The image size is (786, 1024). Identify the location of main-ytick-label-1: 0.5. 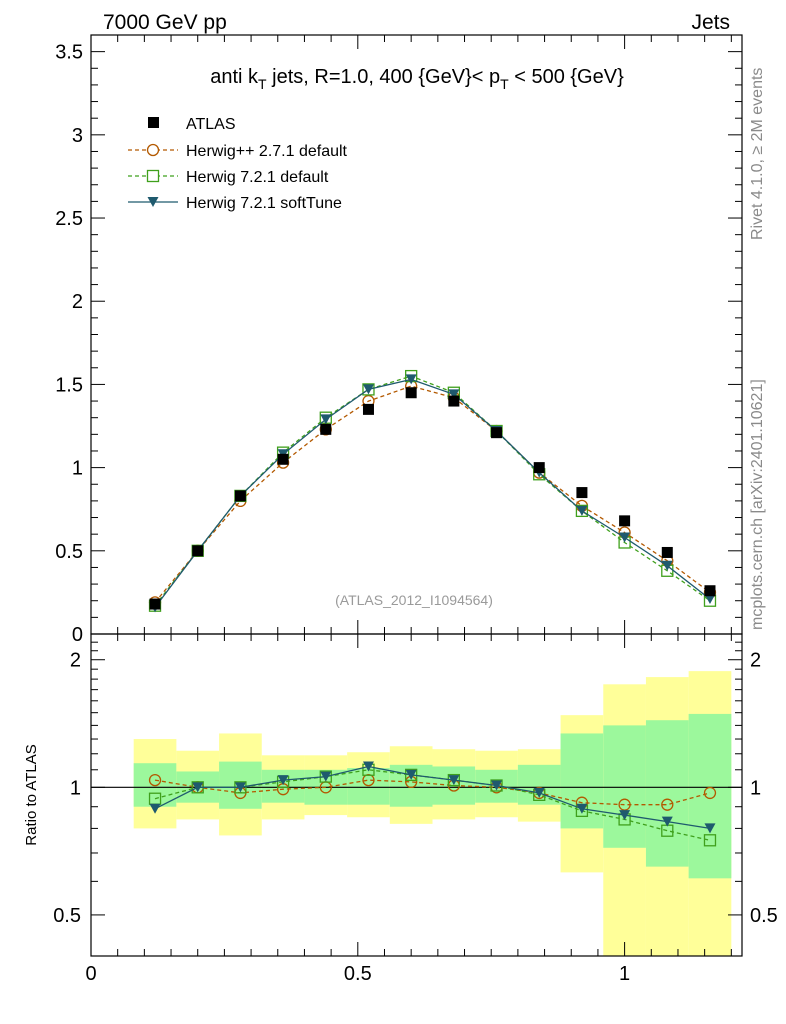
(69, 552).